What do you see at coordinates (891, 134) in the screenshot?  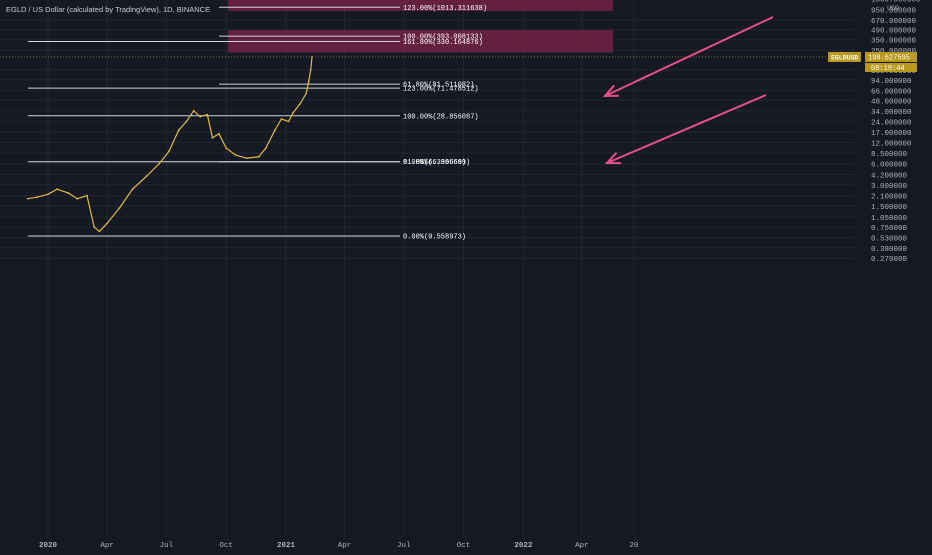 I see `price-tick-label: 17.000000` at bounding box center [891, 134].